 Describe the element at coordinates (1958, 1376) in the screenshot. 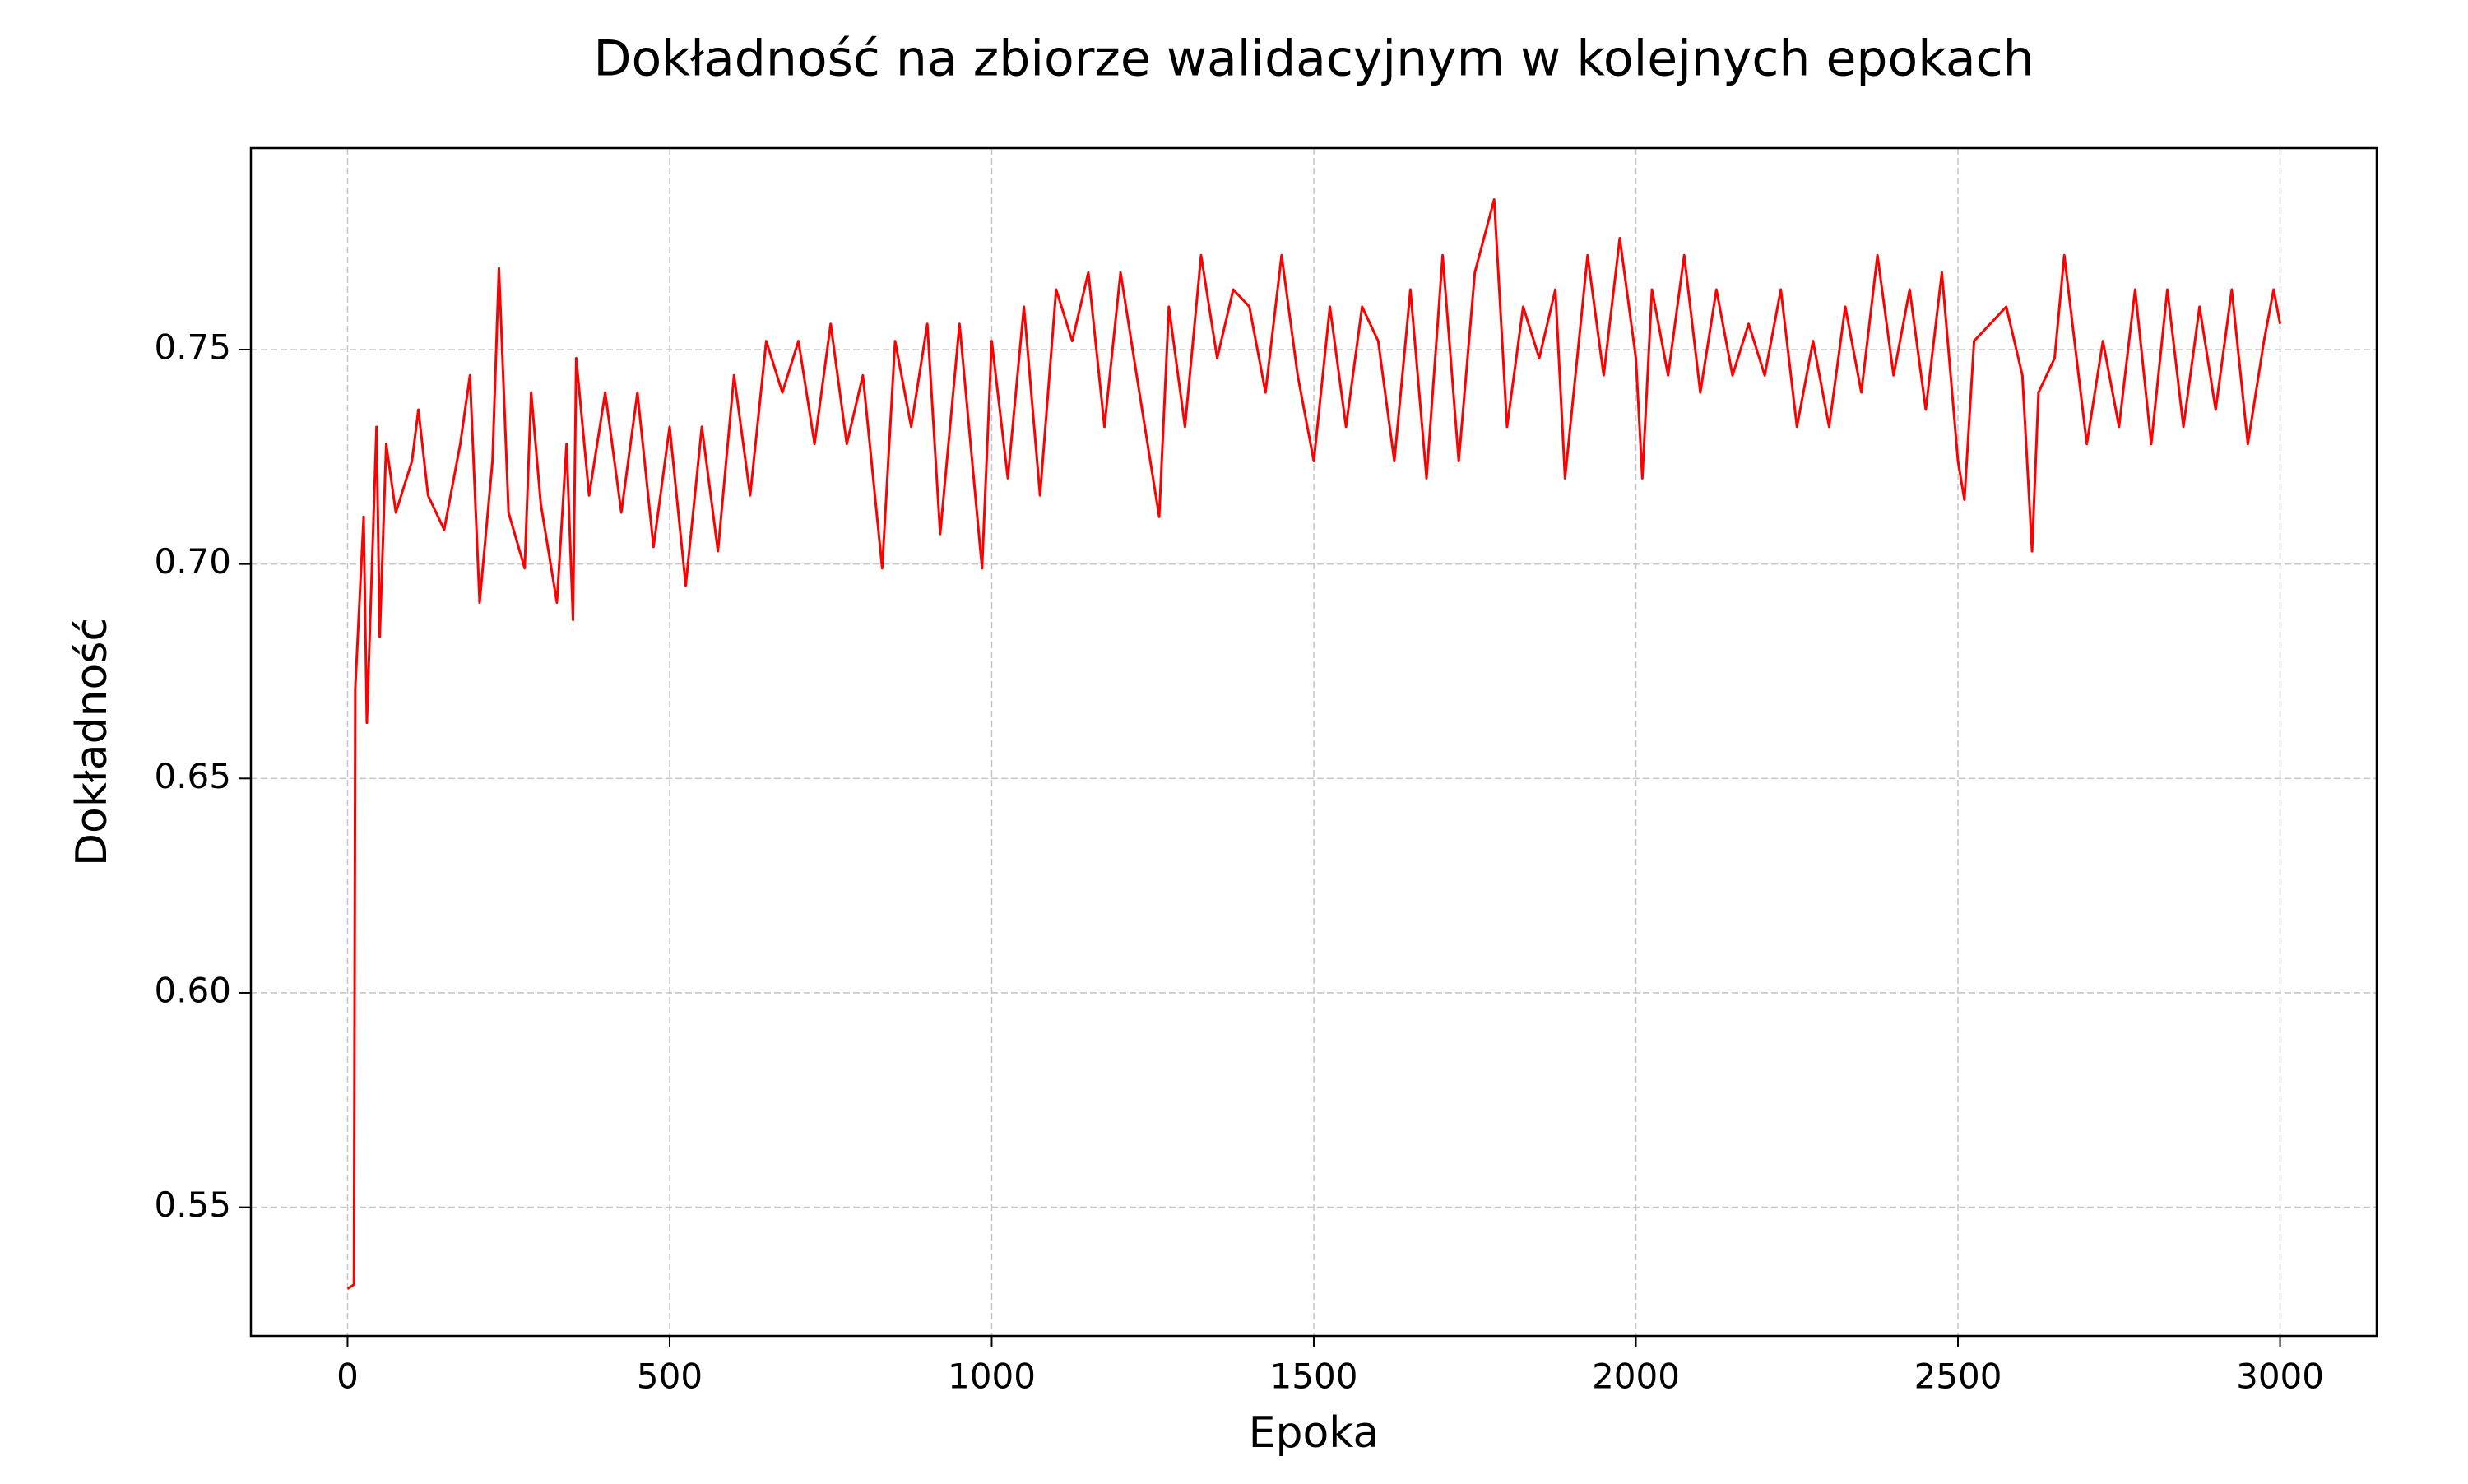

I see `x-tick-label: 2500` at that location.